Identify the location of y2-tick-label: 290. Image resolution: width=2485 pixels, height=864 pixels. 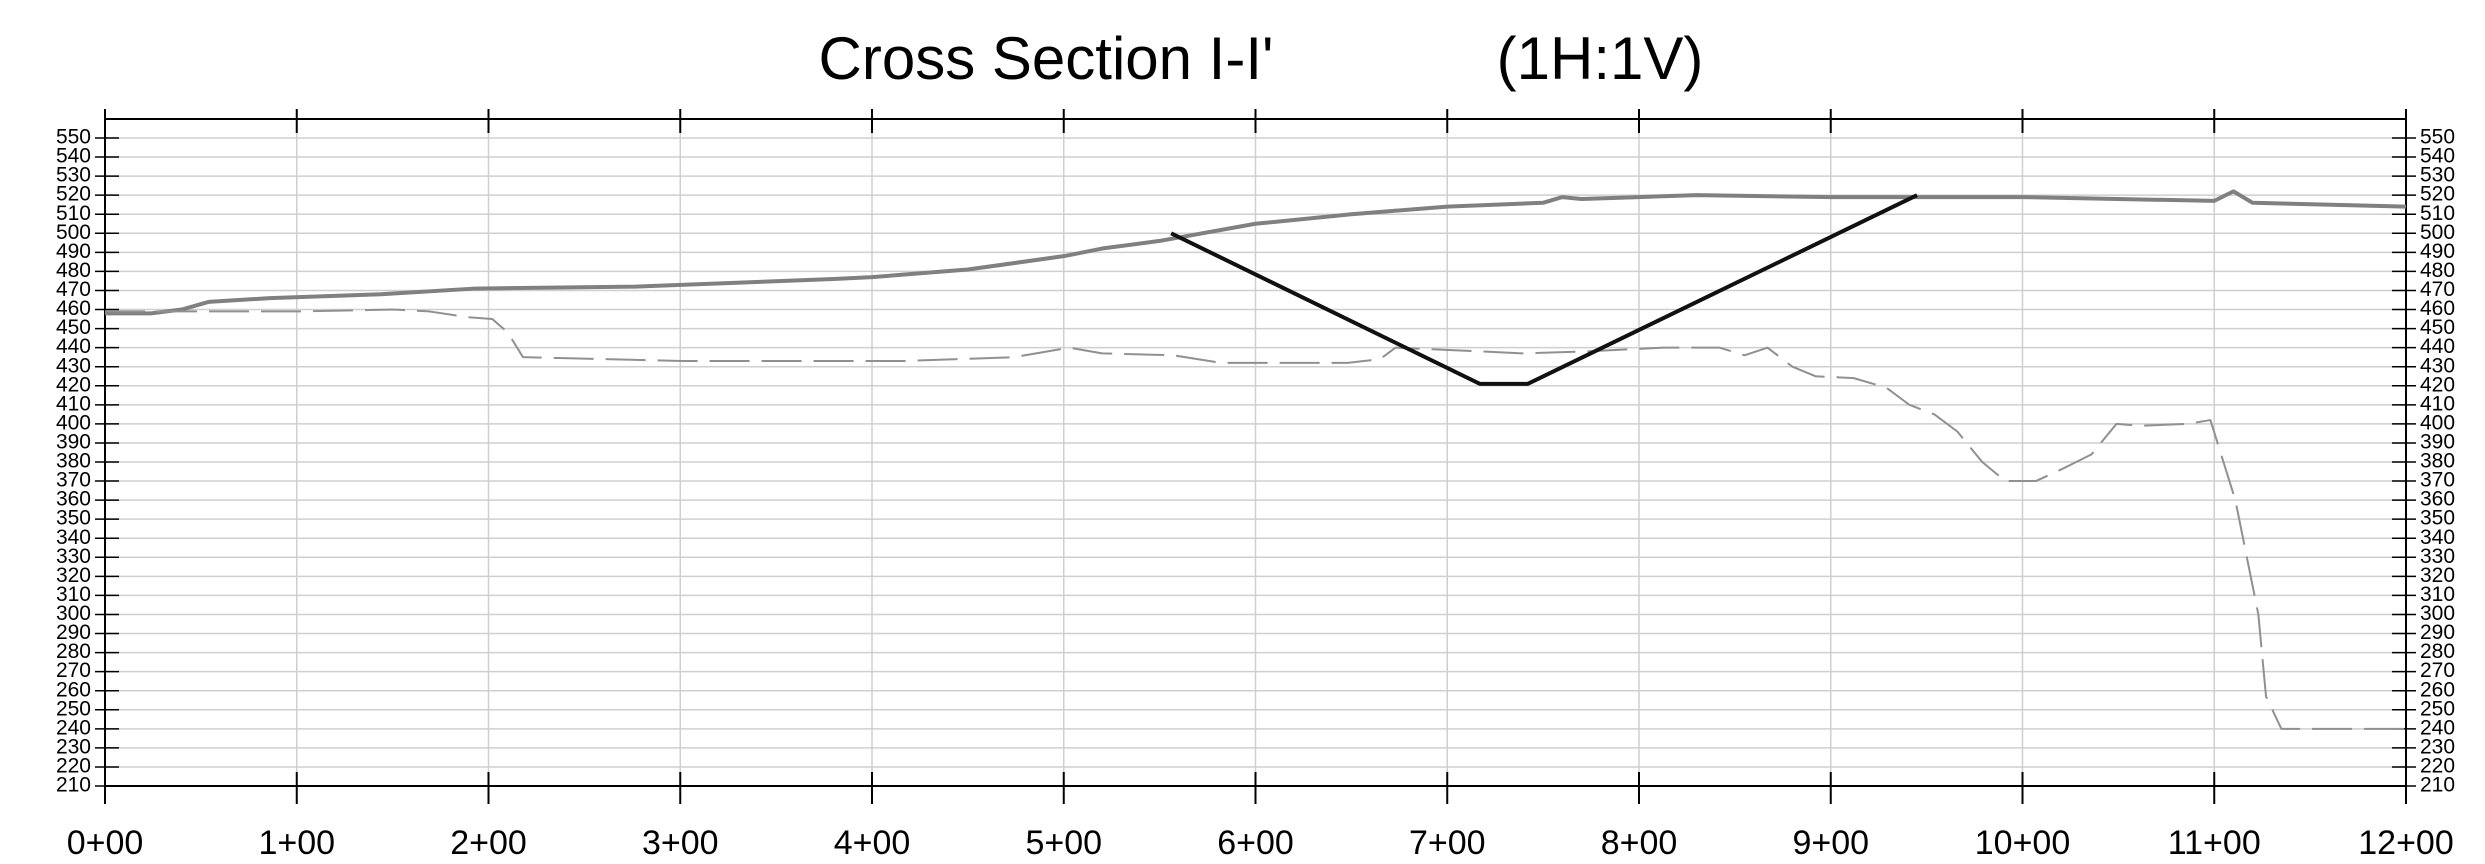
(2437, 632).